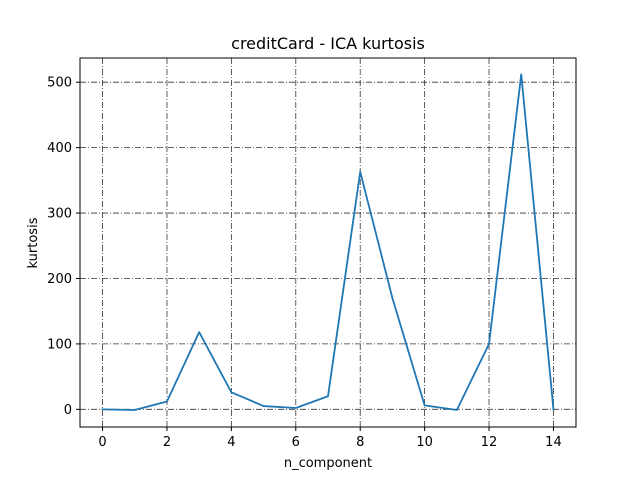  I want to click on x-tick-label: 14, so click(553, 442).